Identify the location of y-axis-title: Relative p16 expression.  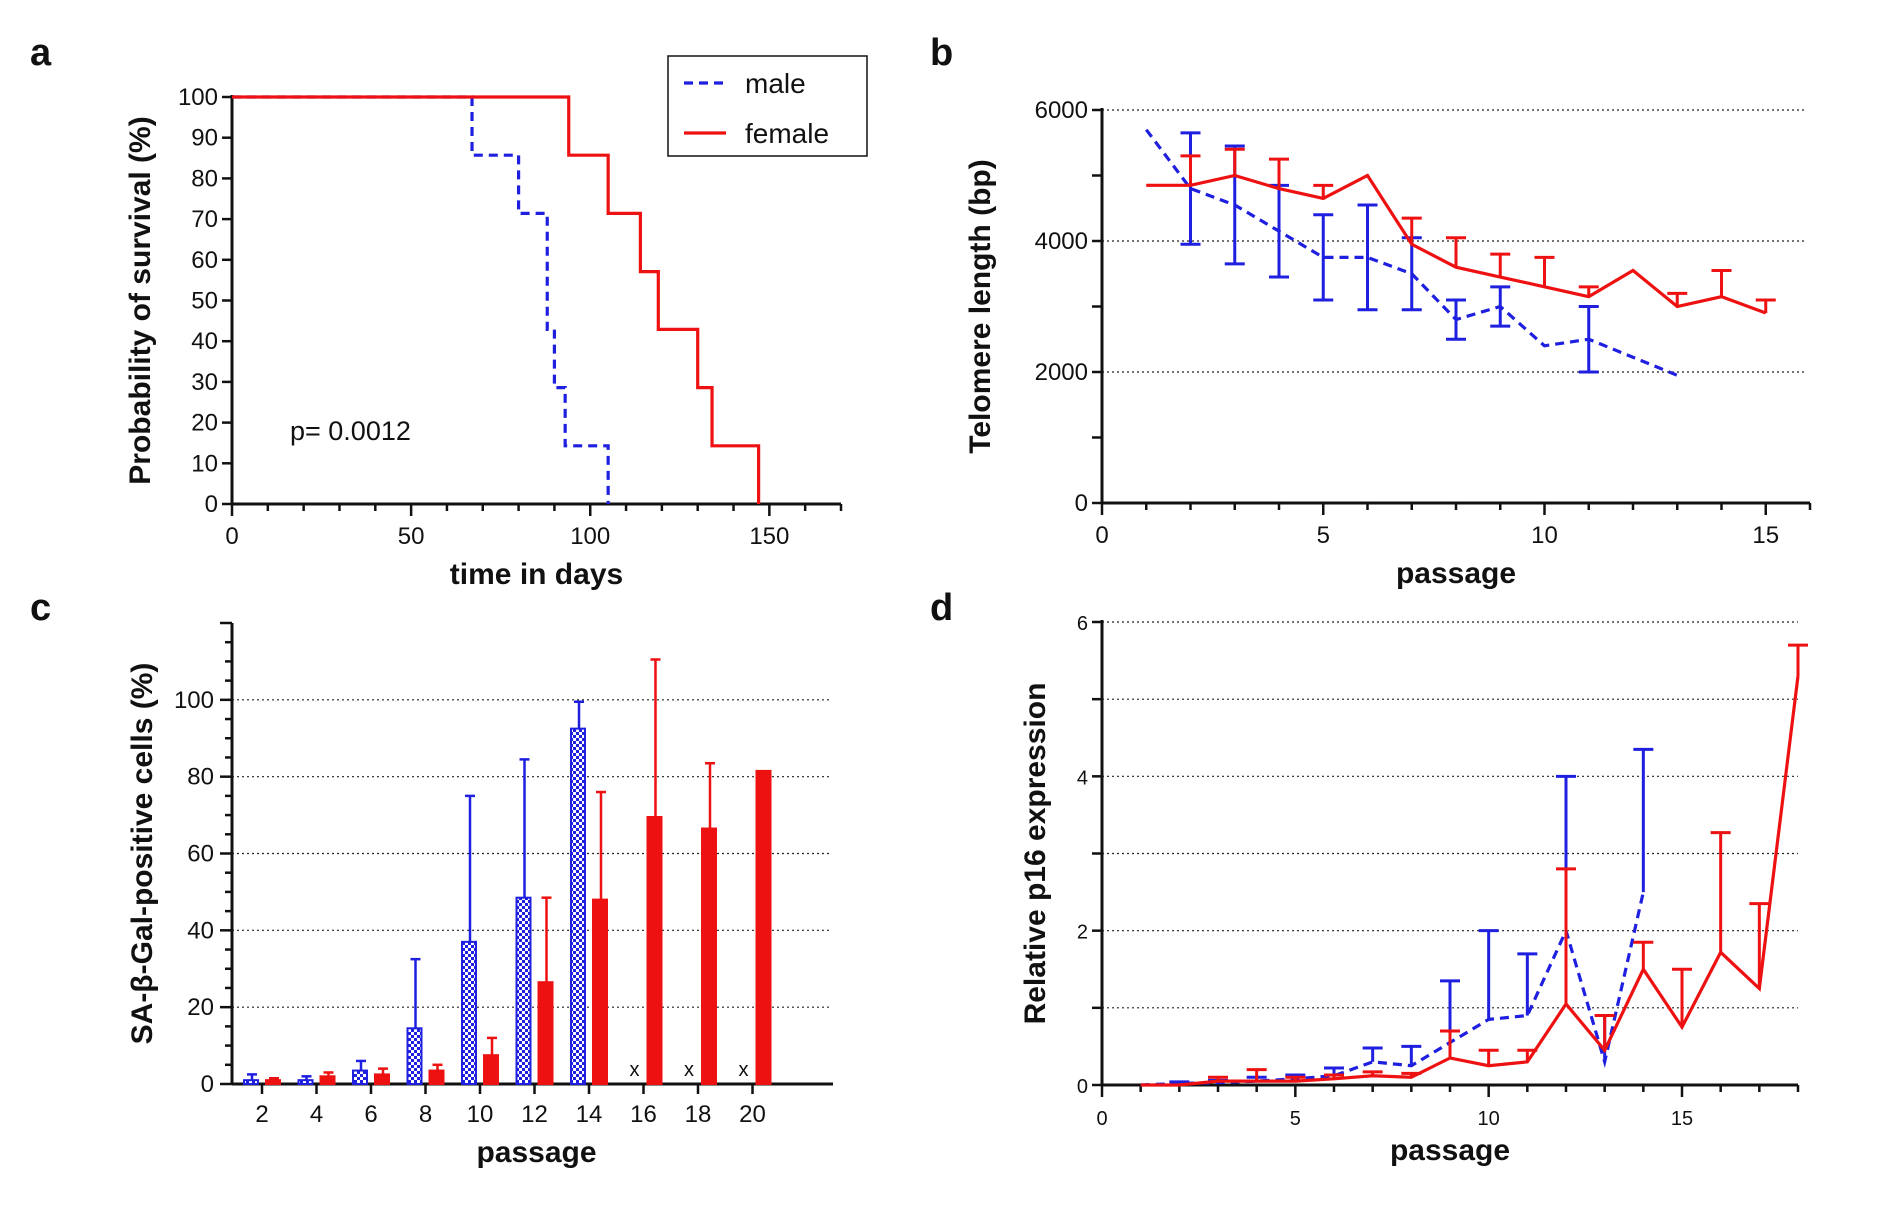
(1035, 854).